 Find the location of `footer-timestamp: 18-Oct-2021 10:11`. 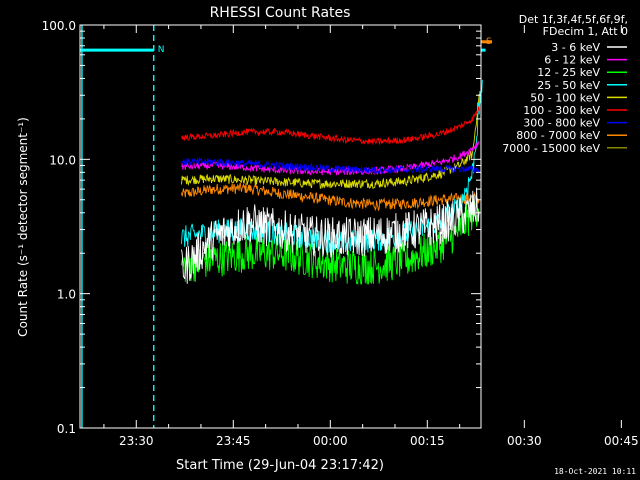

footer-timestamp: 18-Oct-2021 10:11 is located at coordinates (595, 471).